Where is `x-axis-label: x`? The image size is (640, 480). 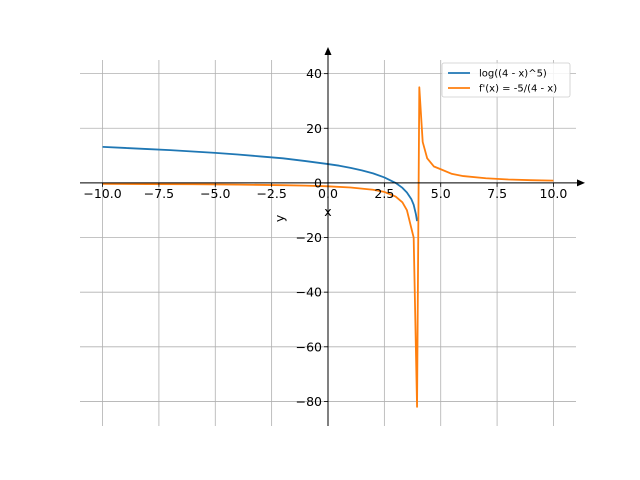 x-axis-label: x is located at coordinates (327, 211).